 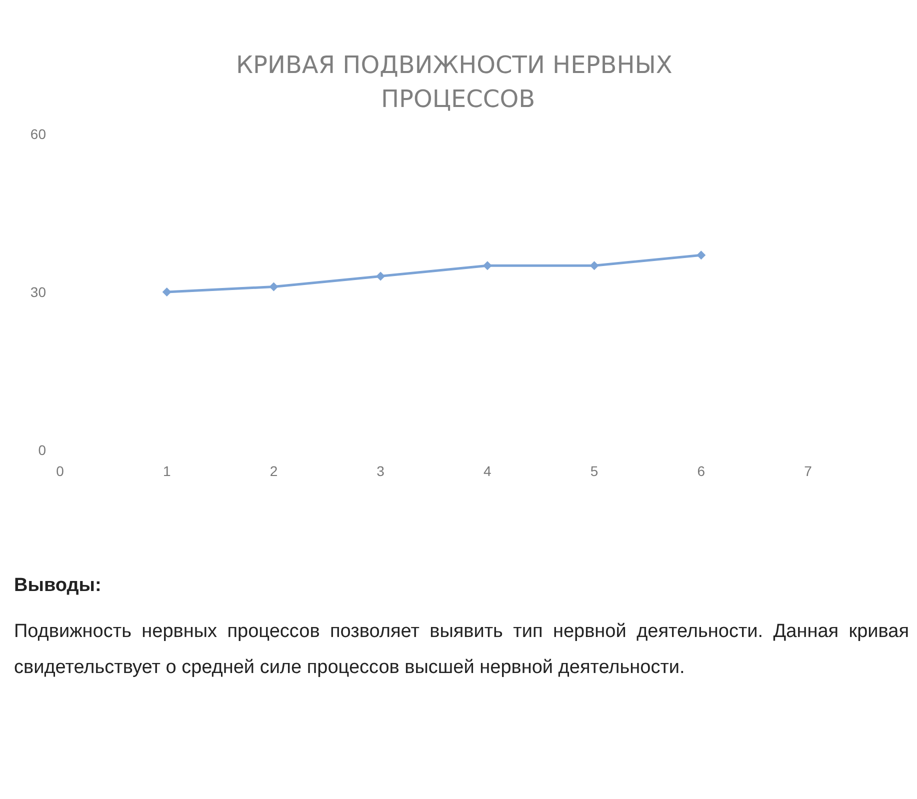 What do you see at coordinates (60, 471) in the screenshot?
I see `x-tick-label: 0` at bounding box center [60, 471].